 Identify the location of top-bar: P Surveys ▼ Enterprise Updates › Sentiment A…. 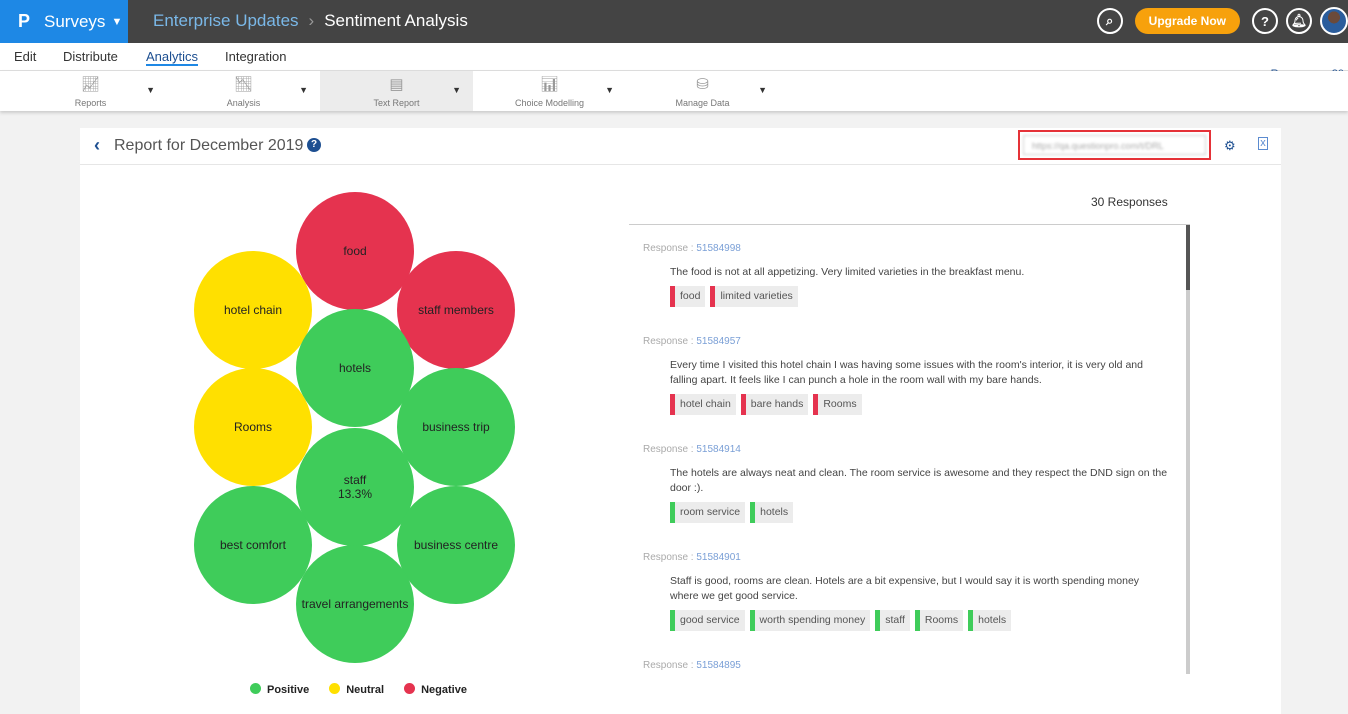
(674, 21).